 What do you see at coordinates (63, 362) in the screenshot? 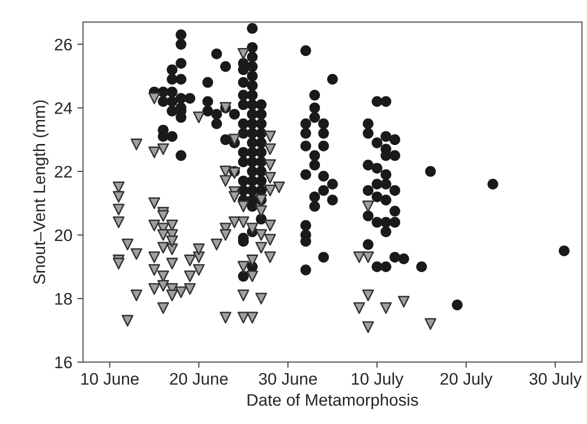
I see `y-tick-label: 16` at bounding box center [63, 362].